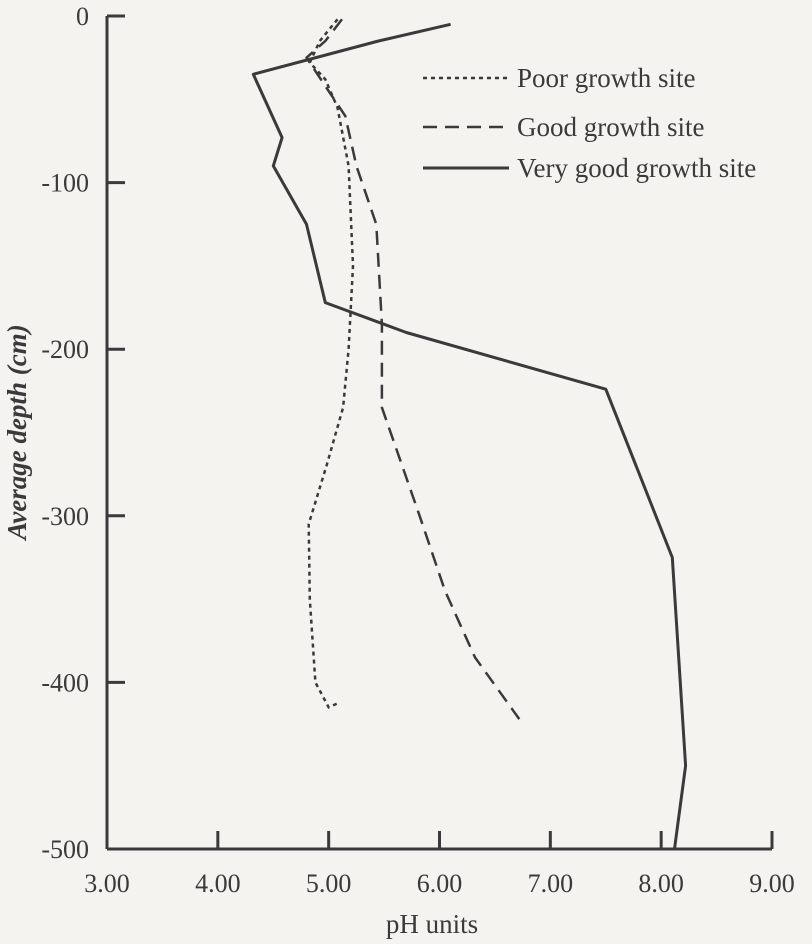 The image size is (812, 944). Describe the element at coordinates (331, 363) in the screenshot. I see `series-line-dotted` at that location.